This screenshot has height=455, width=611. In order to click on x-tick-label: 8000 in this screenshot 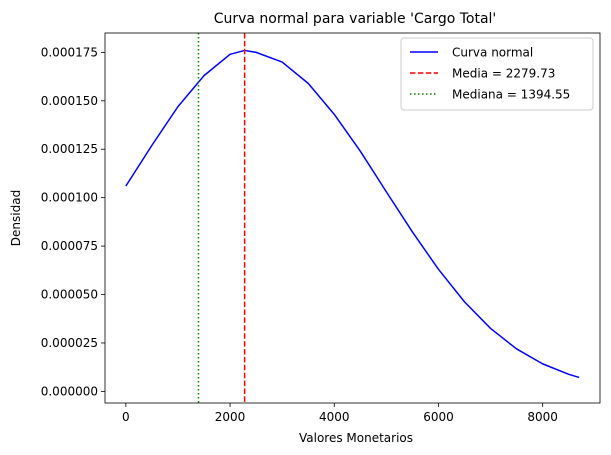, I will do `click(542, 417)`.